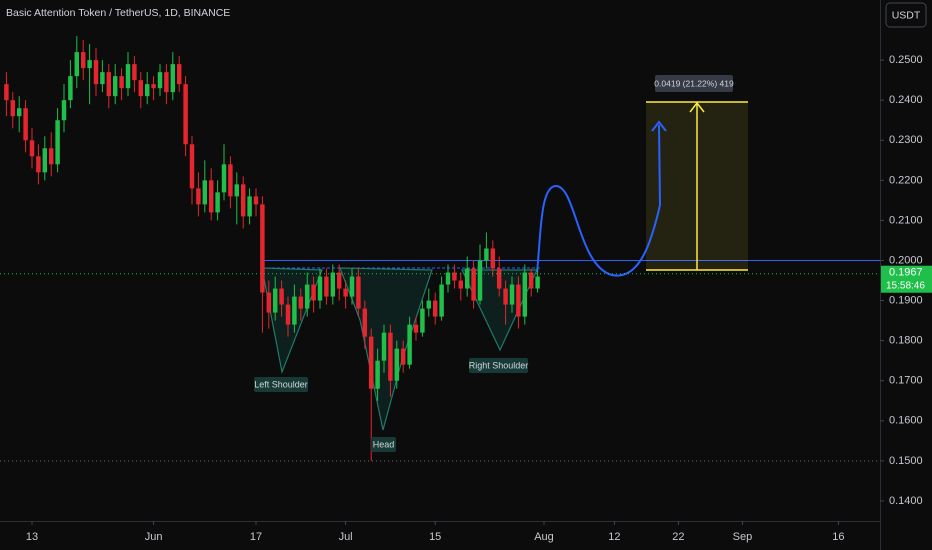 The width and height of the screenshot is (932, 550). I want to click on y-tick-label: 0.1400, so click(906, 501).